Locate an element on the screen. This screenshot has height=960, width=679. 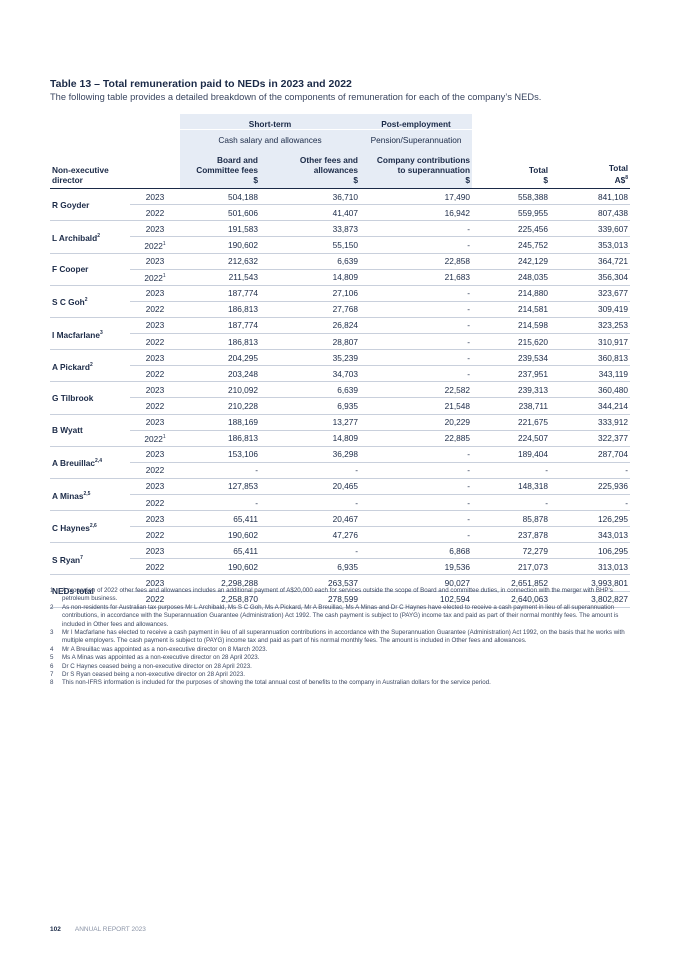
cell: 203,248 is located at coordinates (220, 374).